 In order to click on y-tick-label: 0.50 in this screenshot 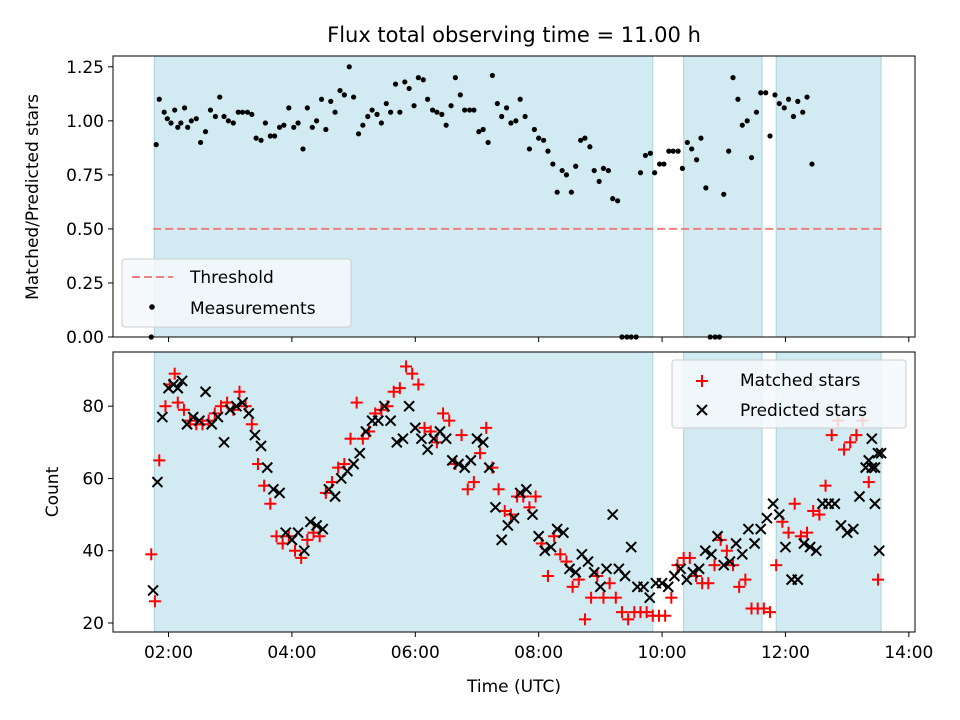, I will do `click(85, 230)`.